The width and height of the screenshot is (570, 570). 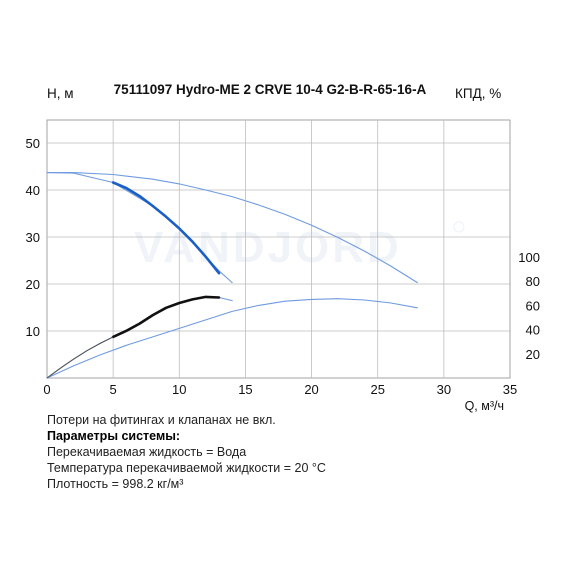 What do you see at coordinates (444, 389) in the screenshot?
I see `x-tick-label: 30` at bounding box center [444, 389].